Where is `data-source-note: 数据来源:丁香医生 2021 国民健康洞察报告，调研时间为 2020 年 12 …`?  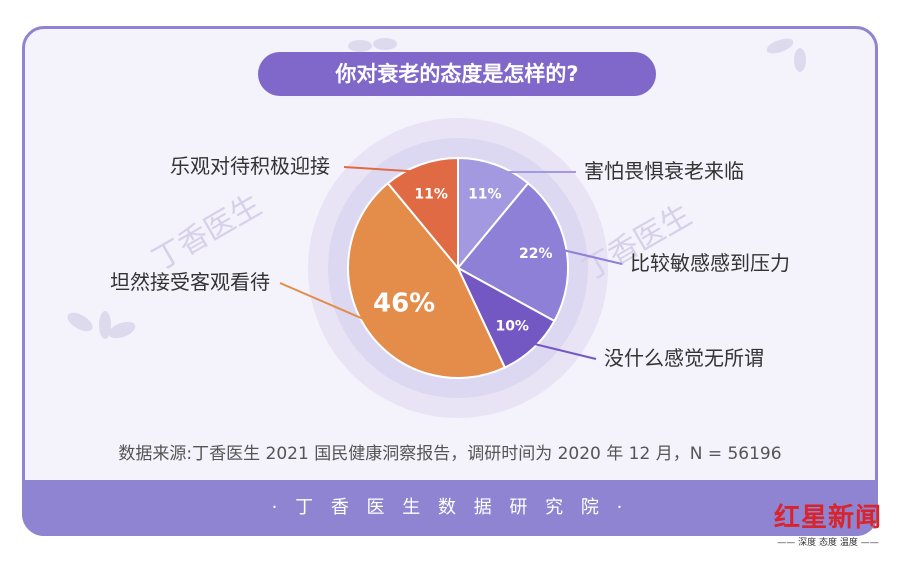
data-source-note: 数据来源:丁香医生 2021 国民健康洞察报告，调研时间为 2020 年 12 … is located at coordinates (450, 454).